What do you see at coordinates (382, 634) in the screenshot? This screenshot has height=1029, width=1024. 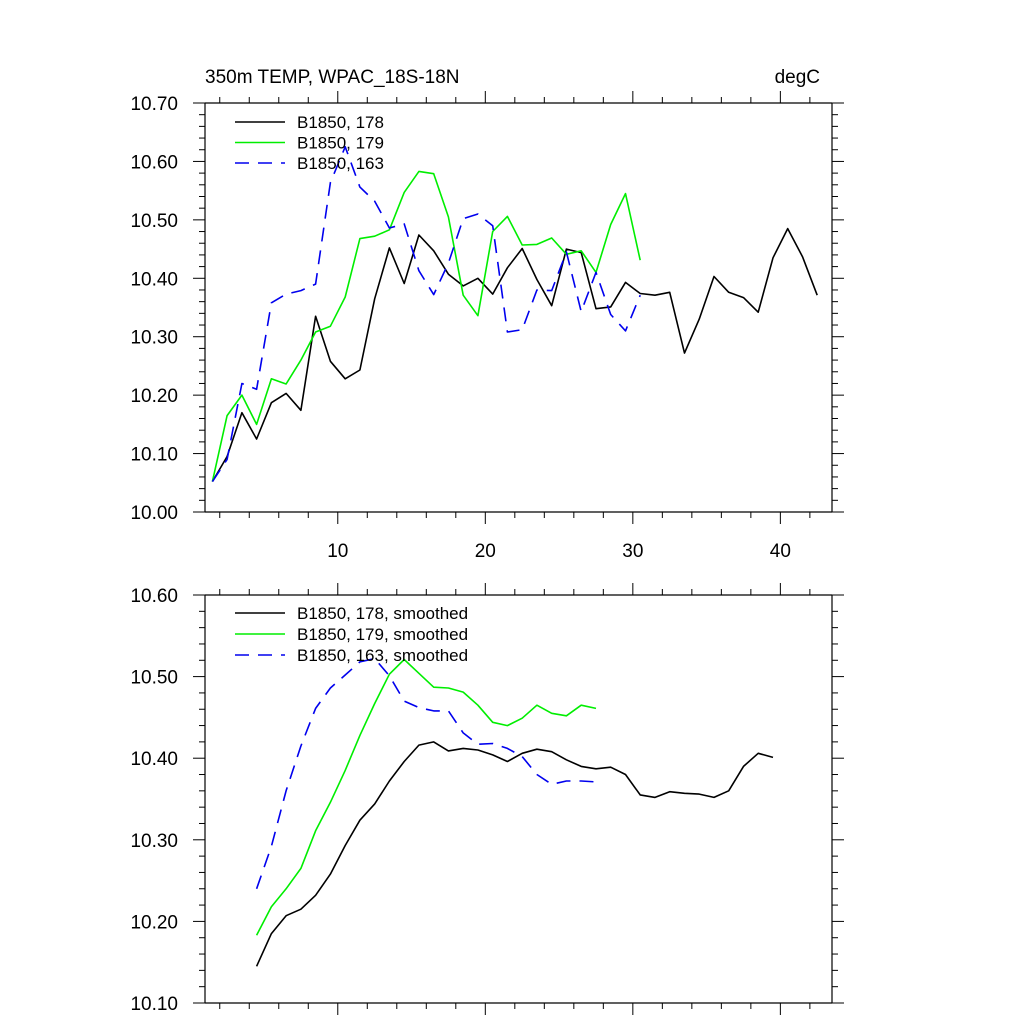 I see `legend-label-2: B1850, 179, smoothed` at bounding box center [382, 634].